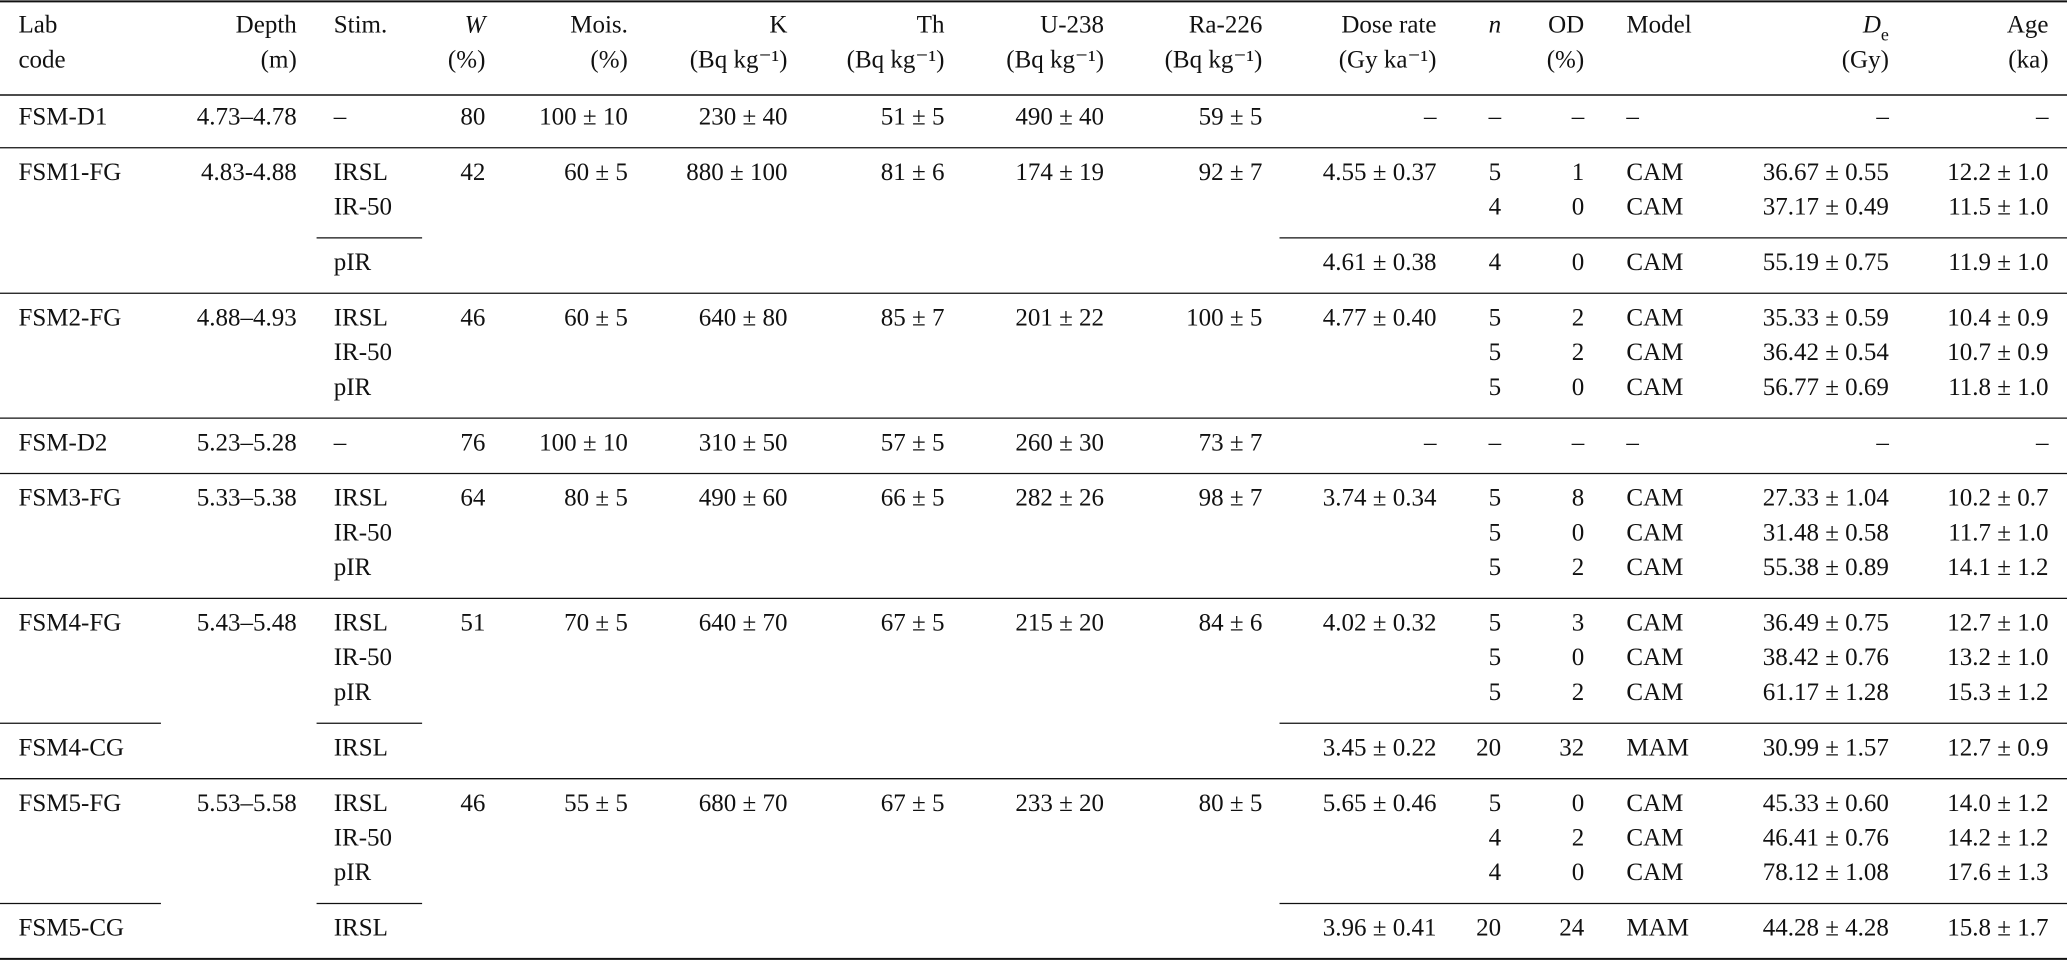 The height and width of the screenshot is (960, 2067). I want to click on header-cell: Stim., so click(361, 24).